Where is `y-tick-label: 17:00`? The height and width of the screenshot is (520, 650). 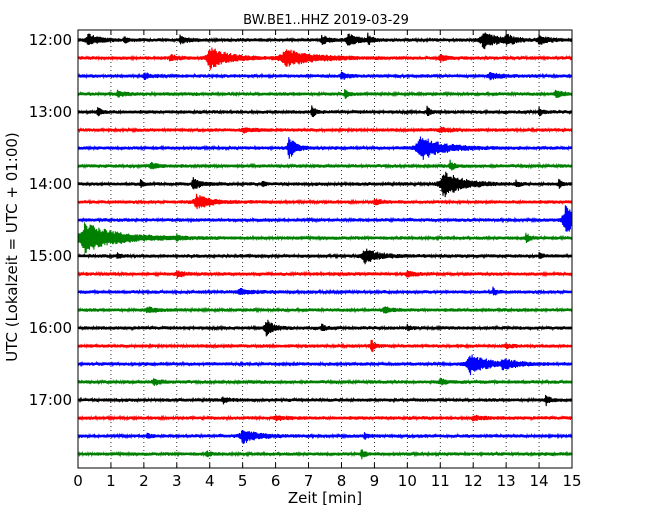 y-tick-label: 17:00 is located at coordinates (50, 400).